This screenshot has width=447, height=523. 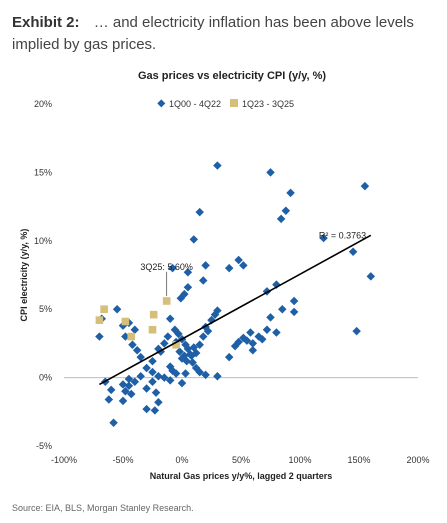 What do you see at coordinates (45, 378) in the screenshot?
I see `y-tick-label: 0%` at bounding box center [45, 378].